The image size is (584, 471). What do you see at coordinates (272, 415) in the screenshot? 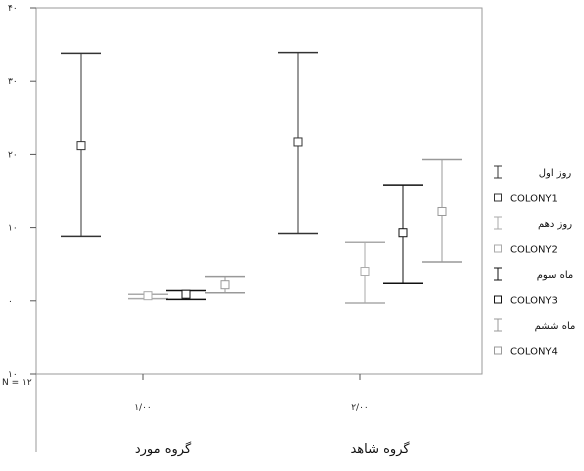
I see `x-ticks: ۱/۰۰ گروه مورد ۲/۰۰ گروه شاهد` at bounding box center [272, 415].